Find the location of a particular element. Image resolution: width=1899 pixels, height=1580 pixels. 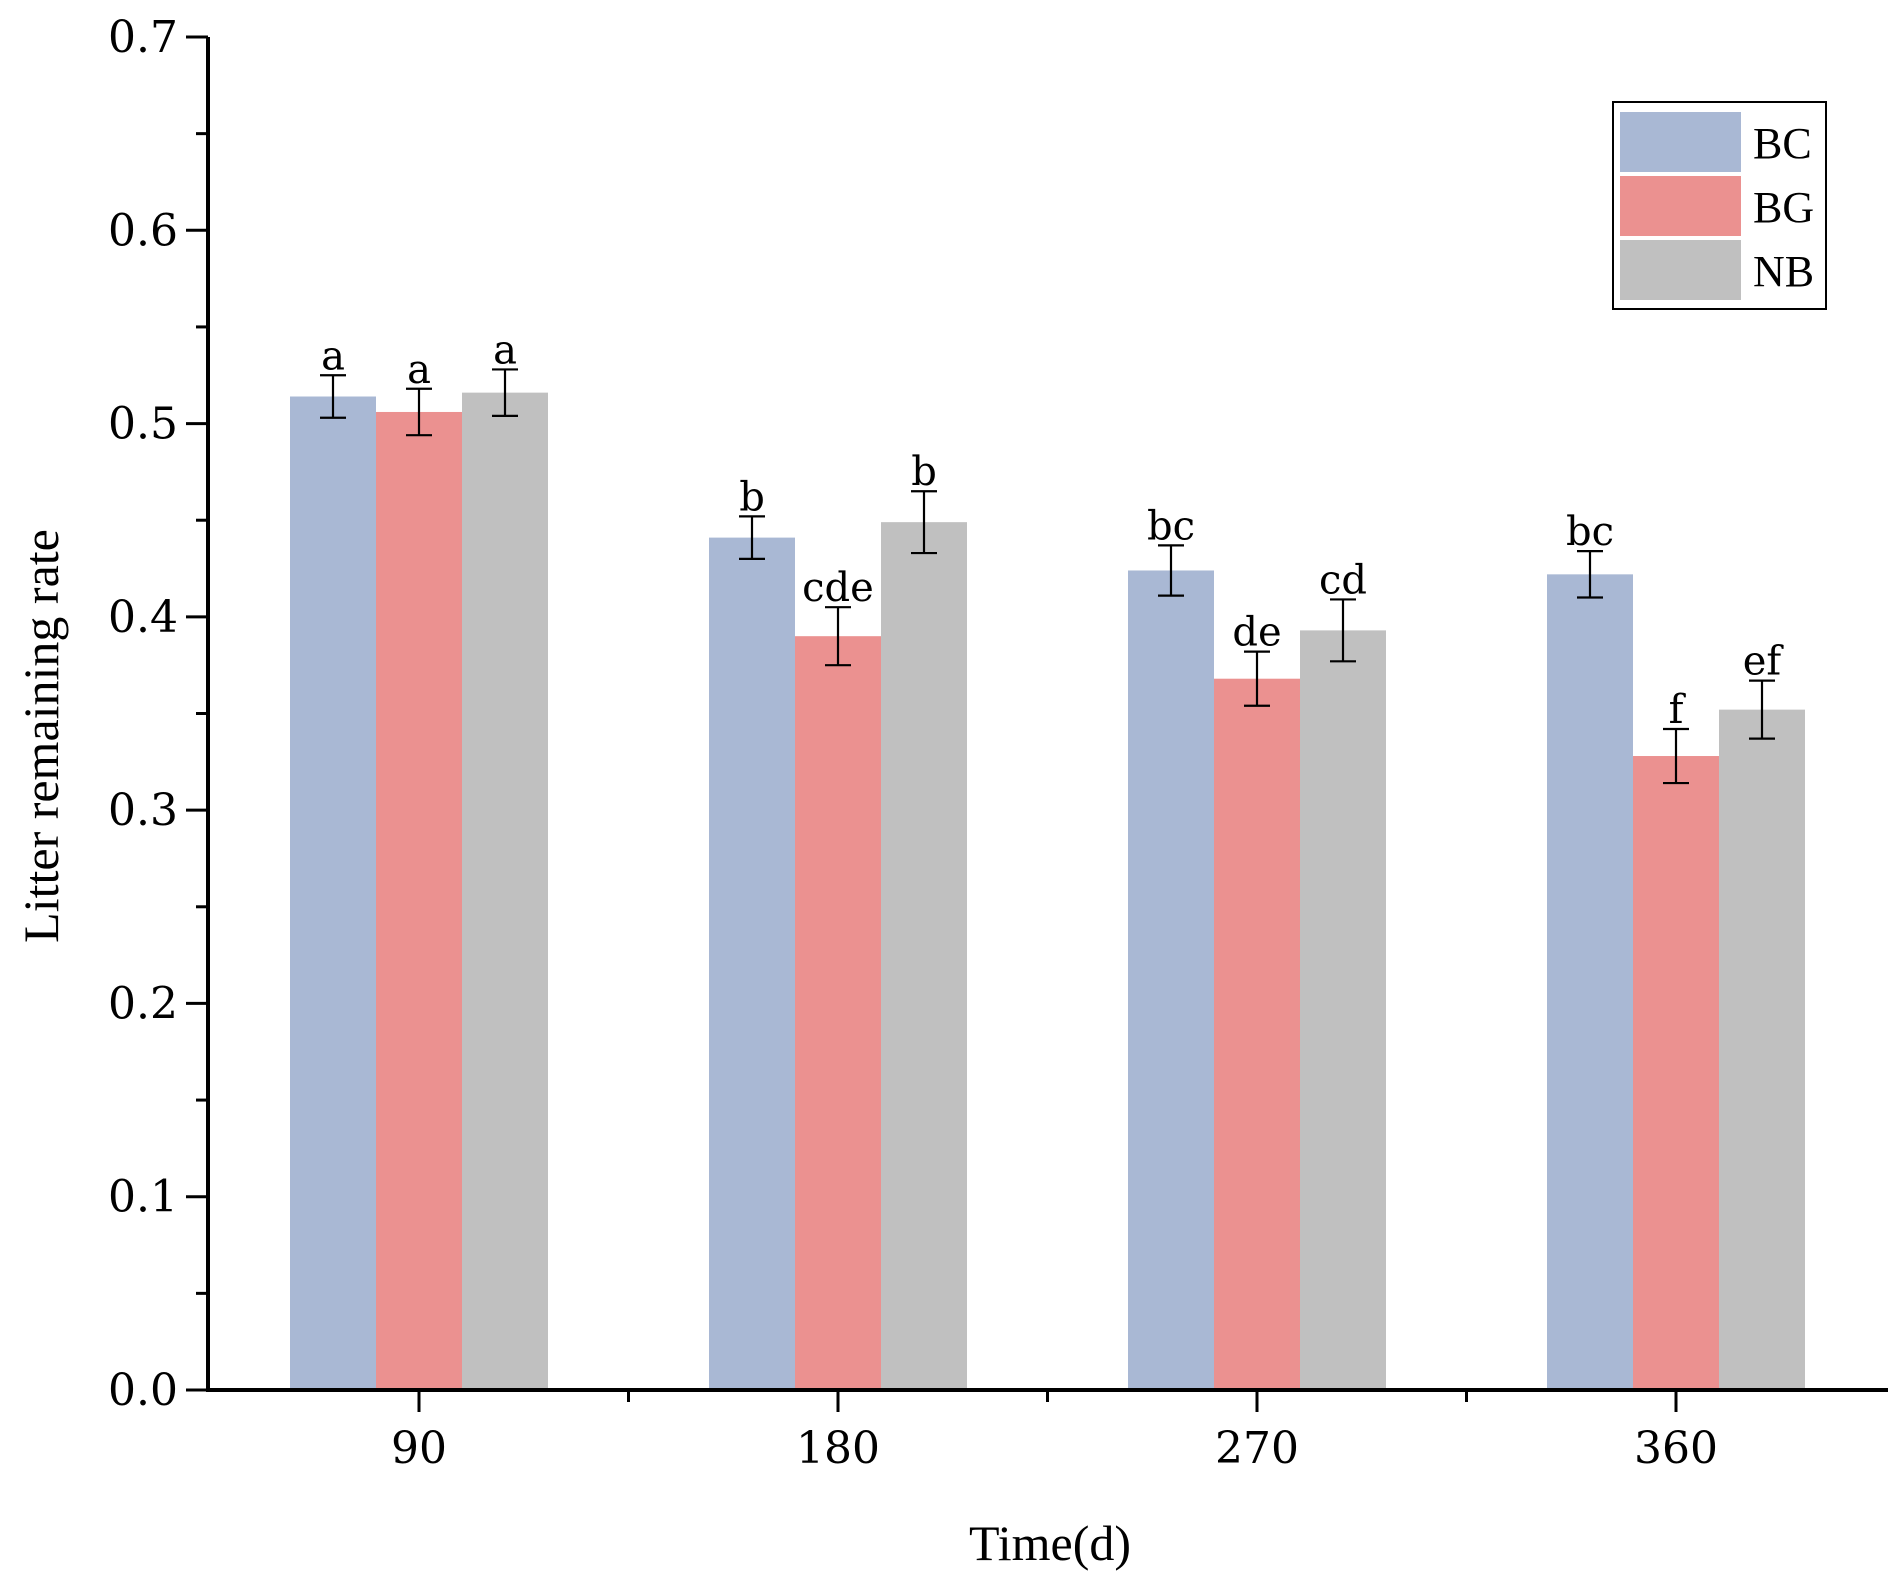

legend-label-bc: BC is located at coordinates (1782, 143).